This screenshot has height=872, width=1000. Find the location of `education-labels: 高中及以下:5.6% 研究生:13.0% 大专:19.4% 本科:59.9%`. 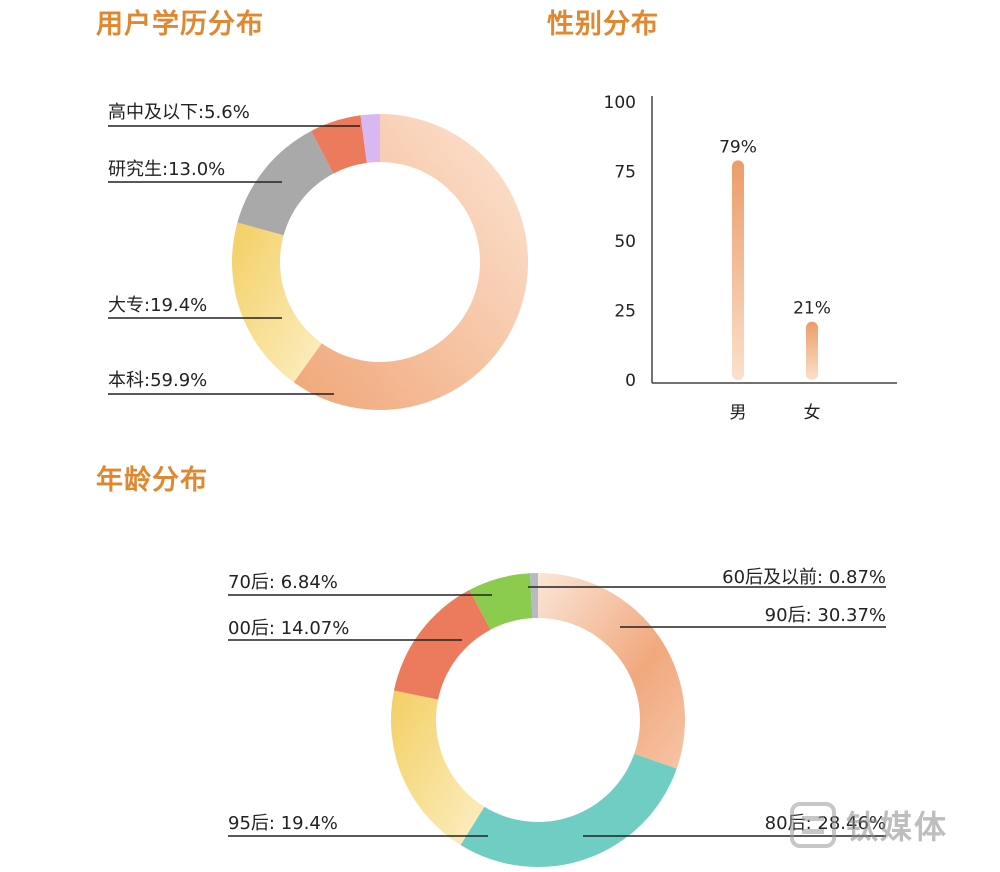

education-labels: 高中及以下:5.6% 研究生:13.0% 大专:19.4% 本科:59.9% is located at coordinates (234, 248).